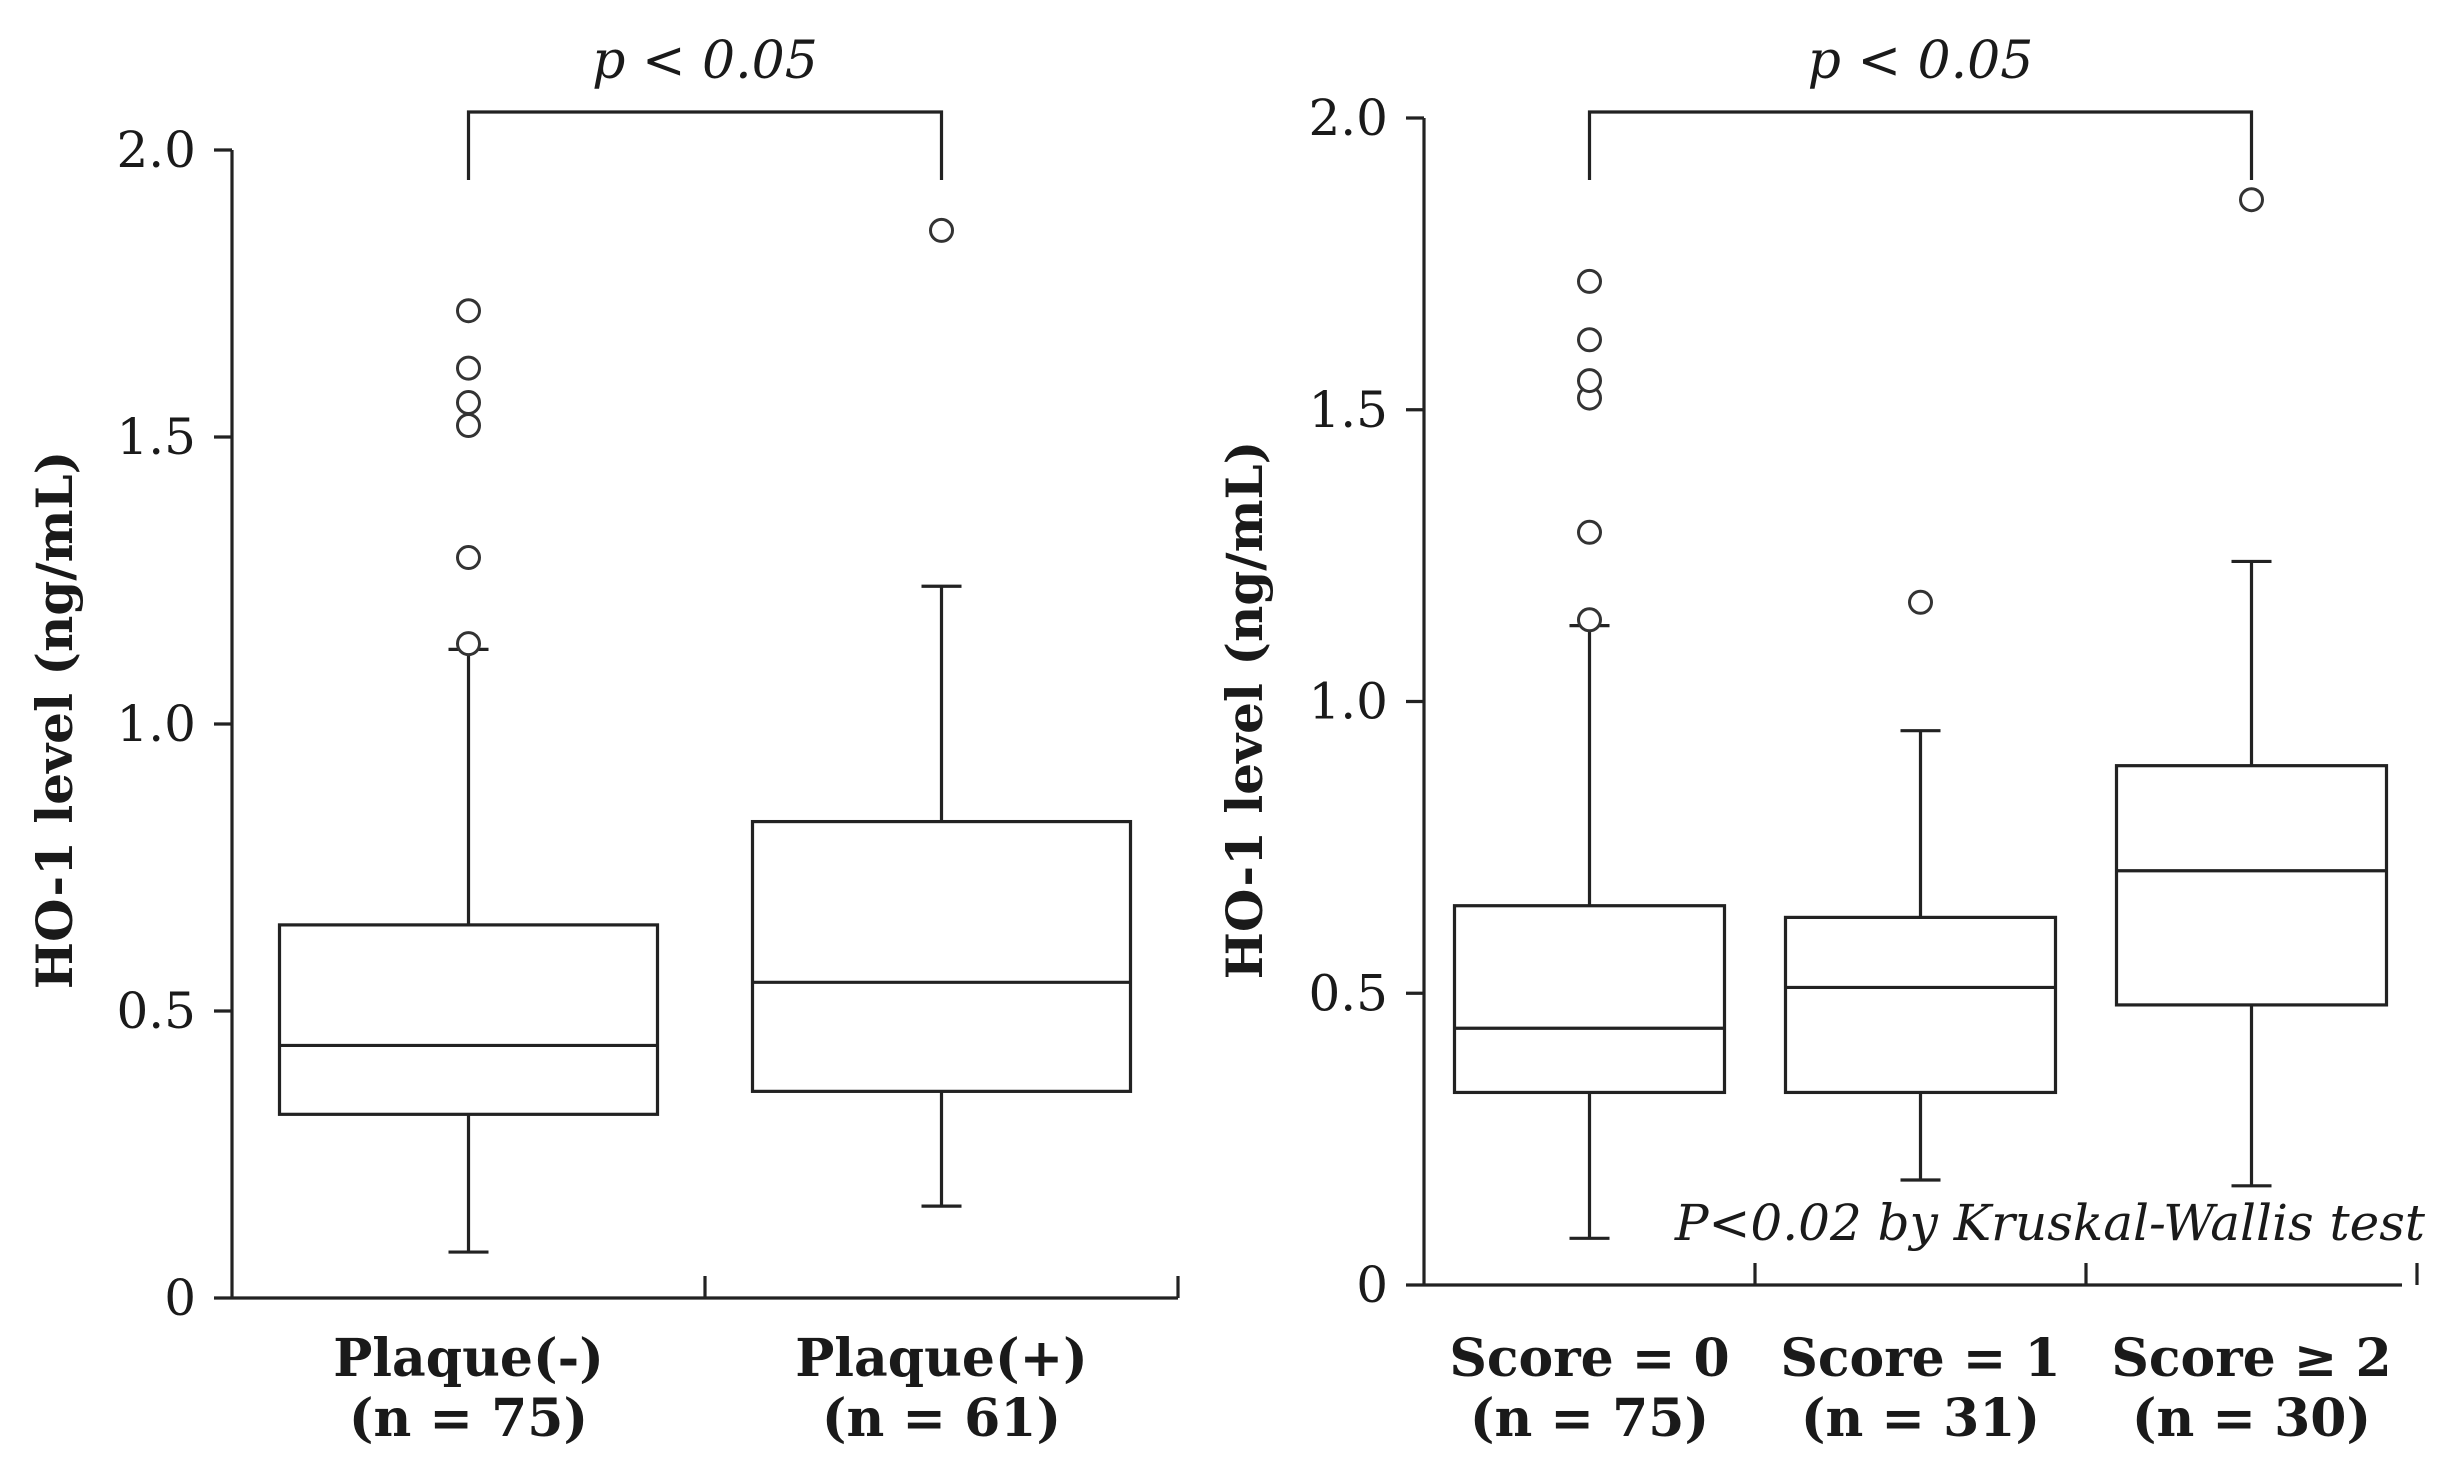  Describe the element at coordinates (2050, 1223) in the screenshot. I see `test-note: P<0.02 by Kruskal-Wallis test` at that location.